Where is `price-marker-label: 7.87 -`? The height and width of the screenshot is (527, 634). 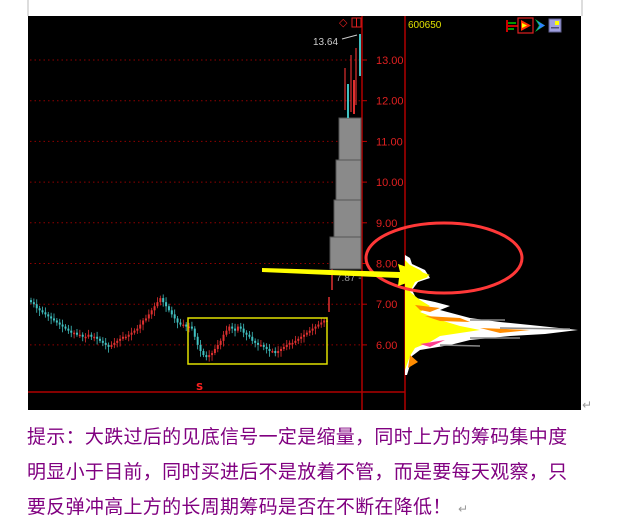 price-marker-label: 7.87 - is located at coordinates (349, 278).